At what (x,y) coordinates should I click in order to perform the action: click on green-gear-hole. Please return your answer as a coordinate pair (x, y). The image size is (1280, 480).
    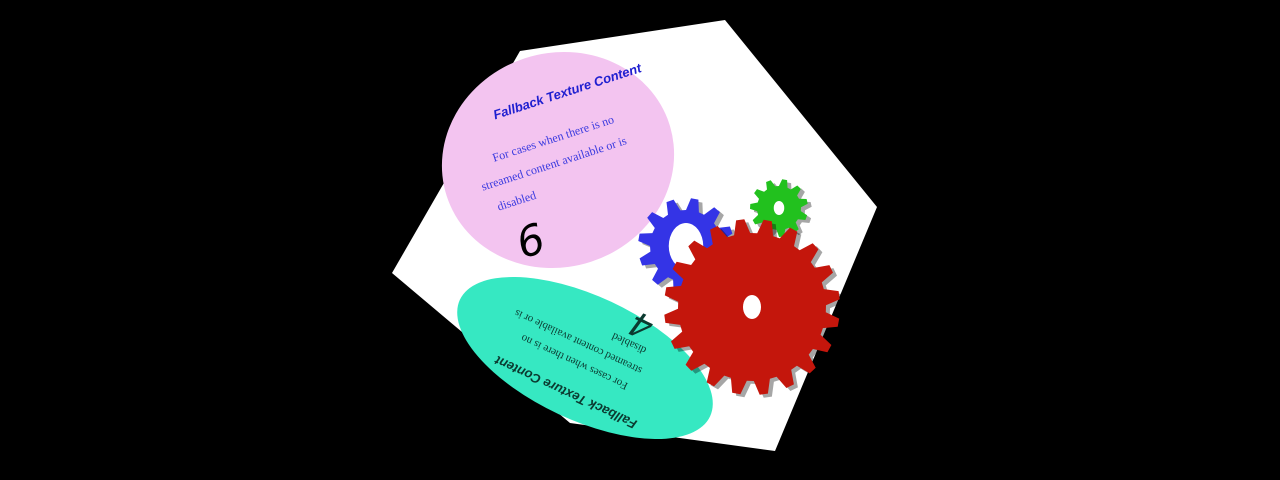
    Looking at the image, I should click on (779, 208).